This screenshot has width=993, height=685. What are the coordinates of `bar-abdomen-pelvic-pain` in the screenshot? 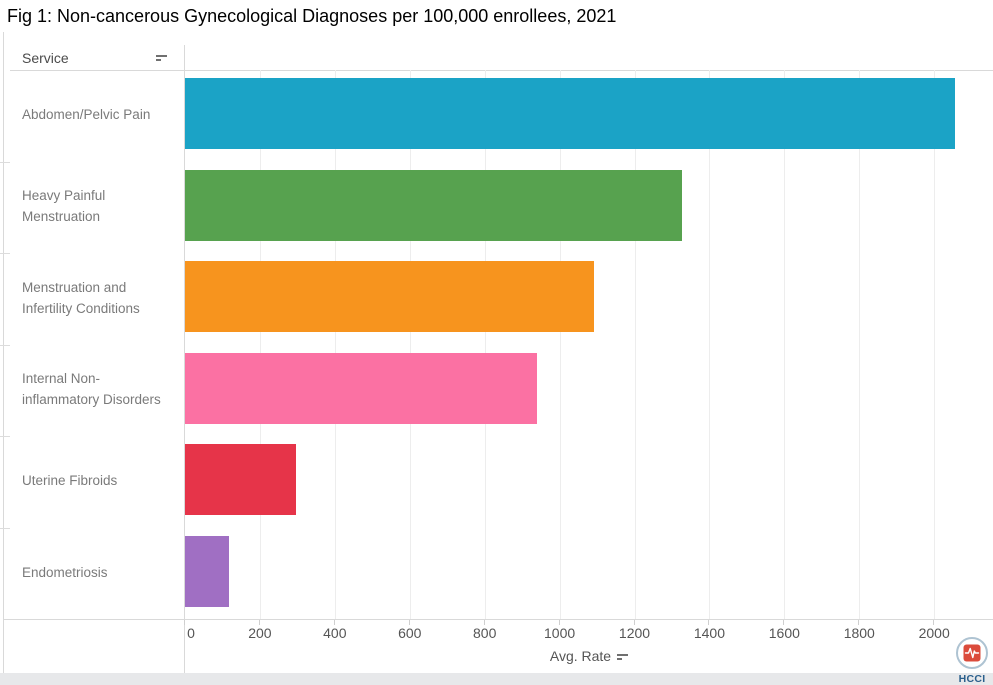 It's located at (570, 113).